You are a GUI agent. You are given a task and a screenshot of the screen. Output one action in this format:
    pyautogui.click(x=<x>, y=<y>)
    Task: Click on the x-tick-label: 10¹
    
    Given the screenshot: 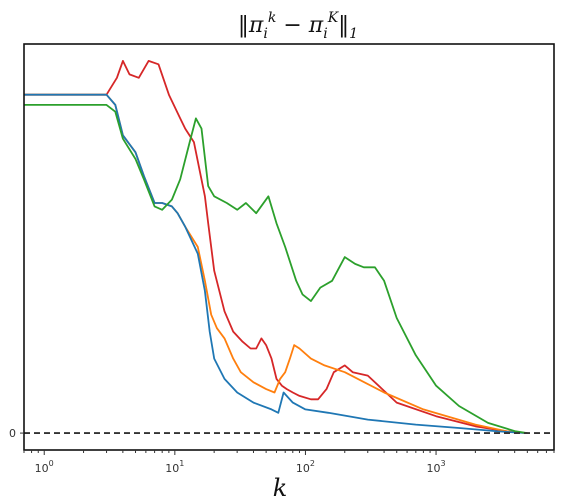 What is the action you would take?
    pyautogui.click(x=174, y=467)
    